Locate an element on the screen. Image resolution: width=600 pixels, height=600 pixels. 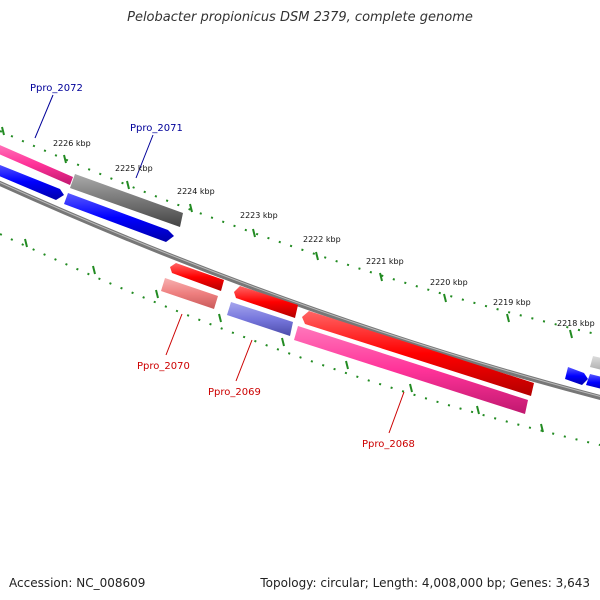
gene-label-ppro-2069: Ppro_2069 is located at coordinates (234, 392).